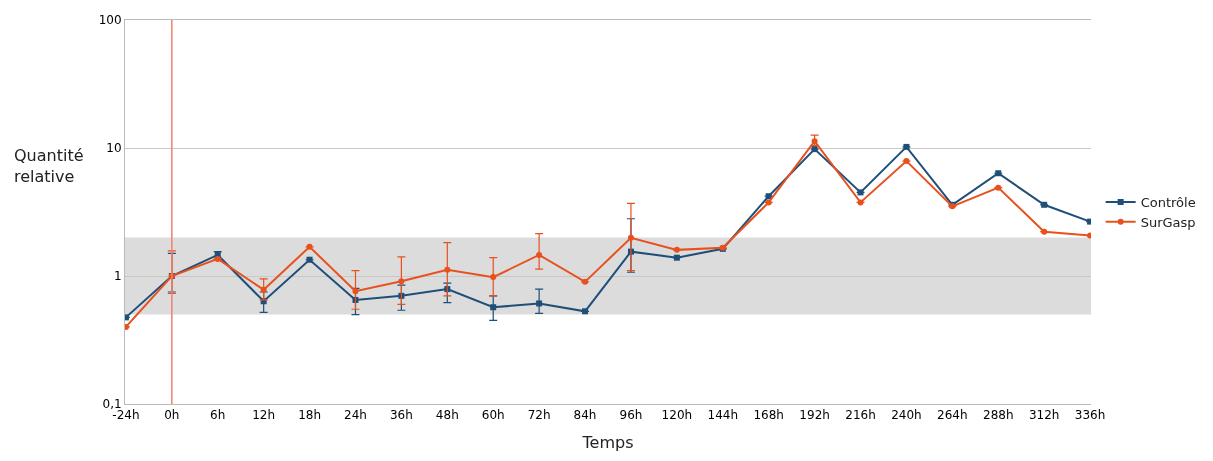  Describe the element at coordinates (539, 415) in the screenshot. I see `x-tick-label: 72h` at that location.